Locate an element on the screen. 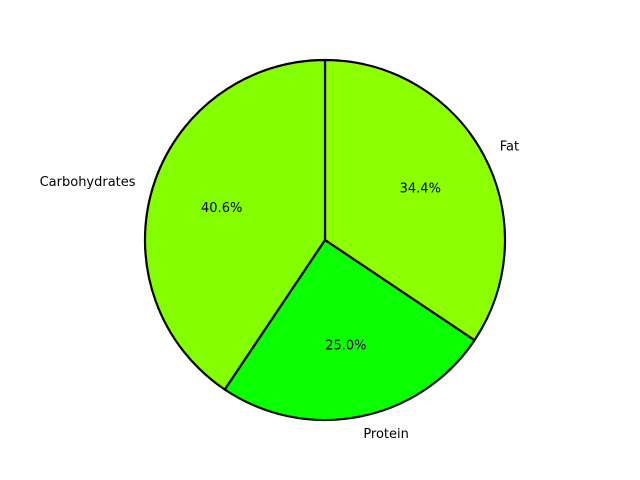  slice-label-carbohydrates: Carbohydrates is located at coordinates (88, 182).